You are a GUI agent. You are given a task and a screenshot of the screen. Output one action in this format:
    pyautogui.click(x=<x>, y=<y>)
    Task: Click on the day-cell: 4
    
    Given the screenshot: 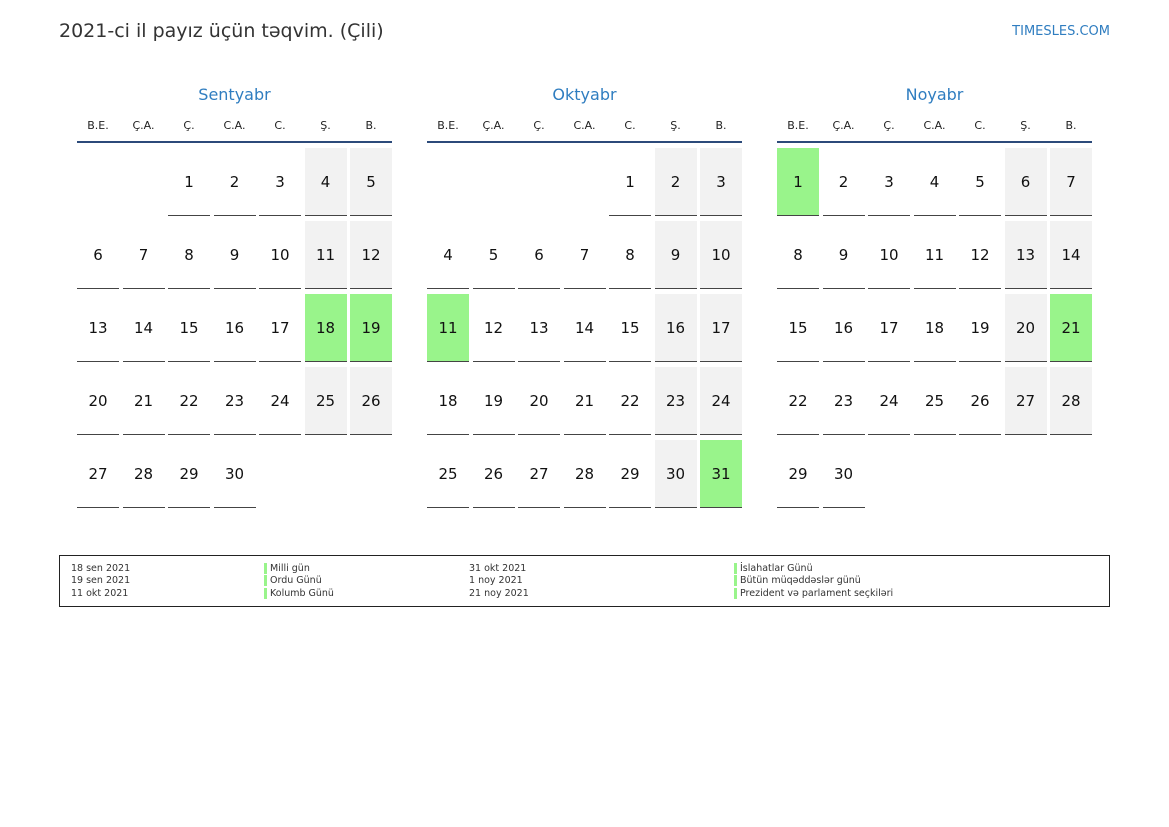 What is the action you would take?
    pyautogui.click(x=448, y=255)
    